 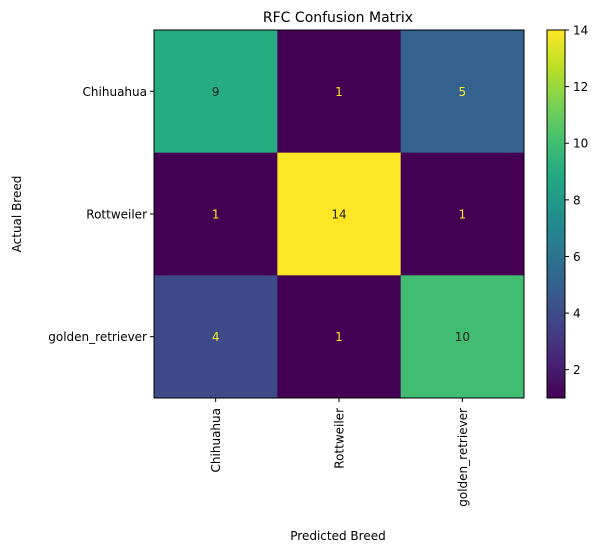 What do you see at coordinates (580, 144) in the screenshot?
I see `colorbar-tick-label: 10` at bounding box center [580, 144].